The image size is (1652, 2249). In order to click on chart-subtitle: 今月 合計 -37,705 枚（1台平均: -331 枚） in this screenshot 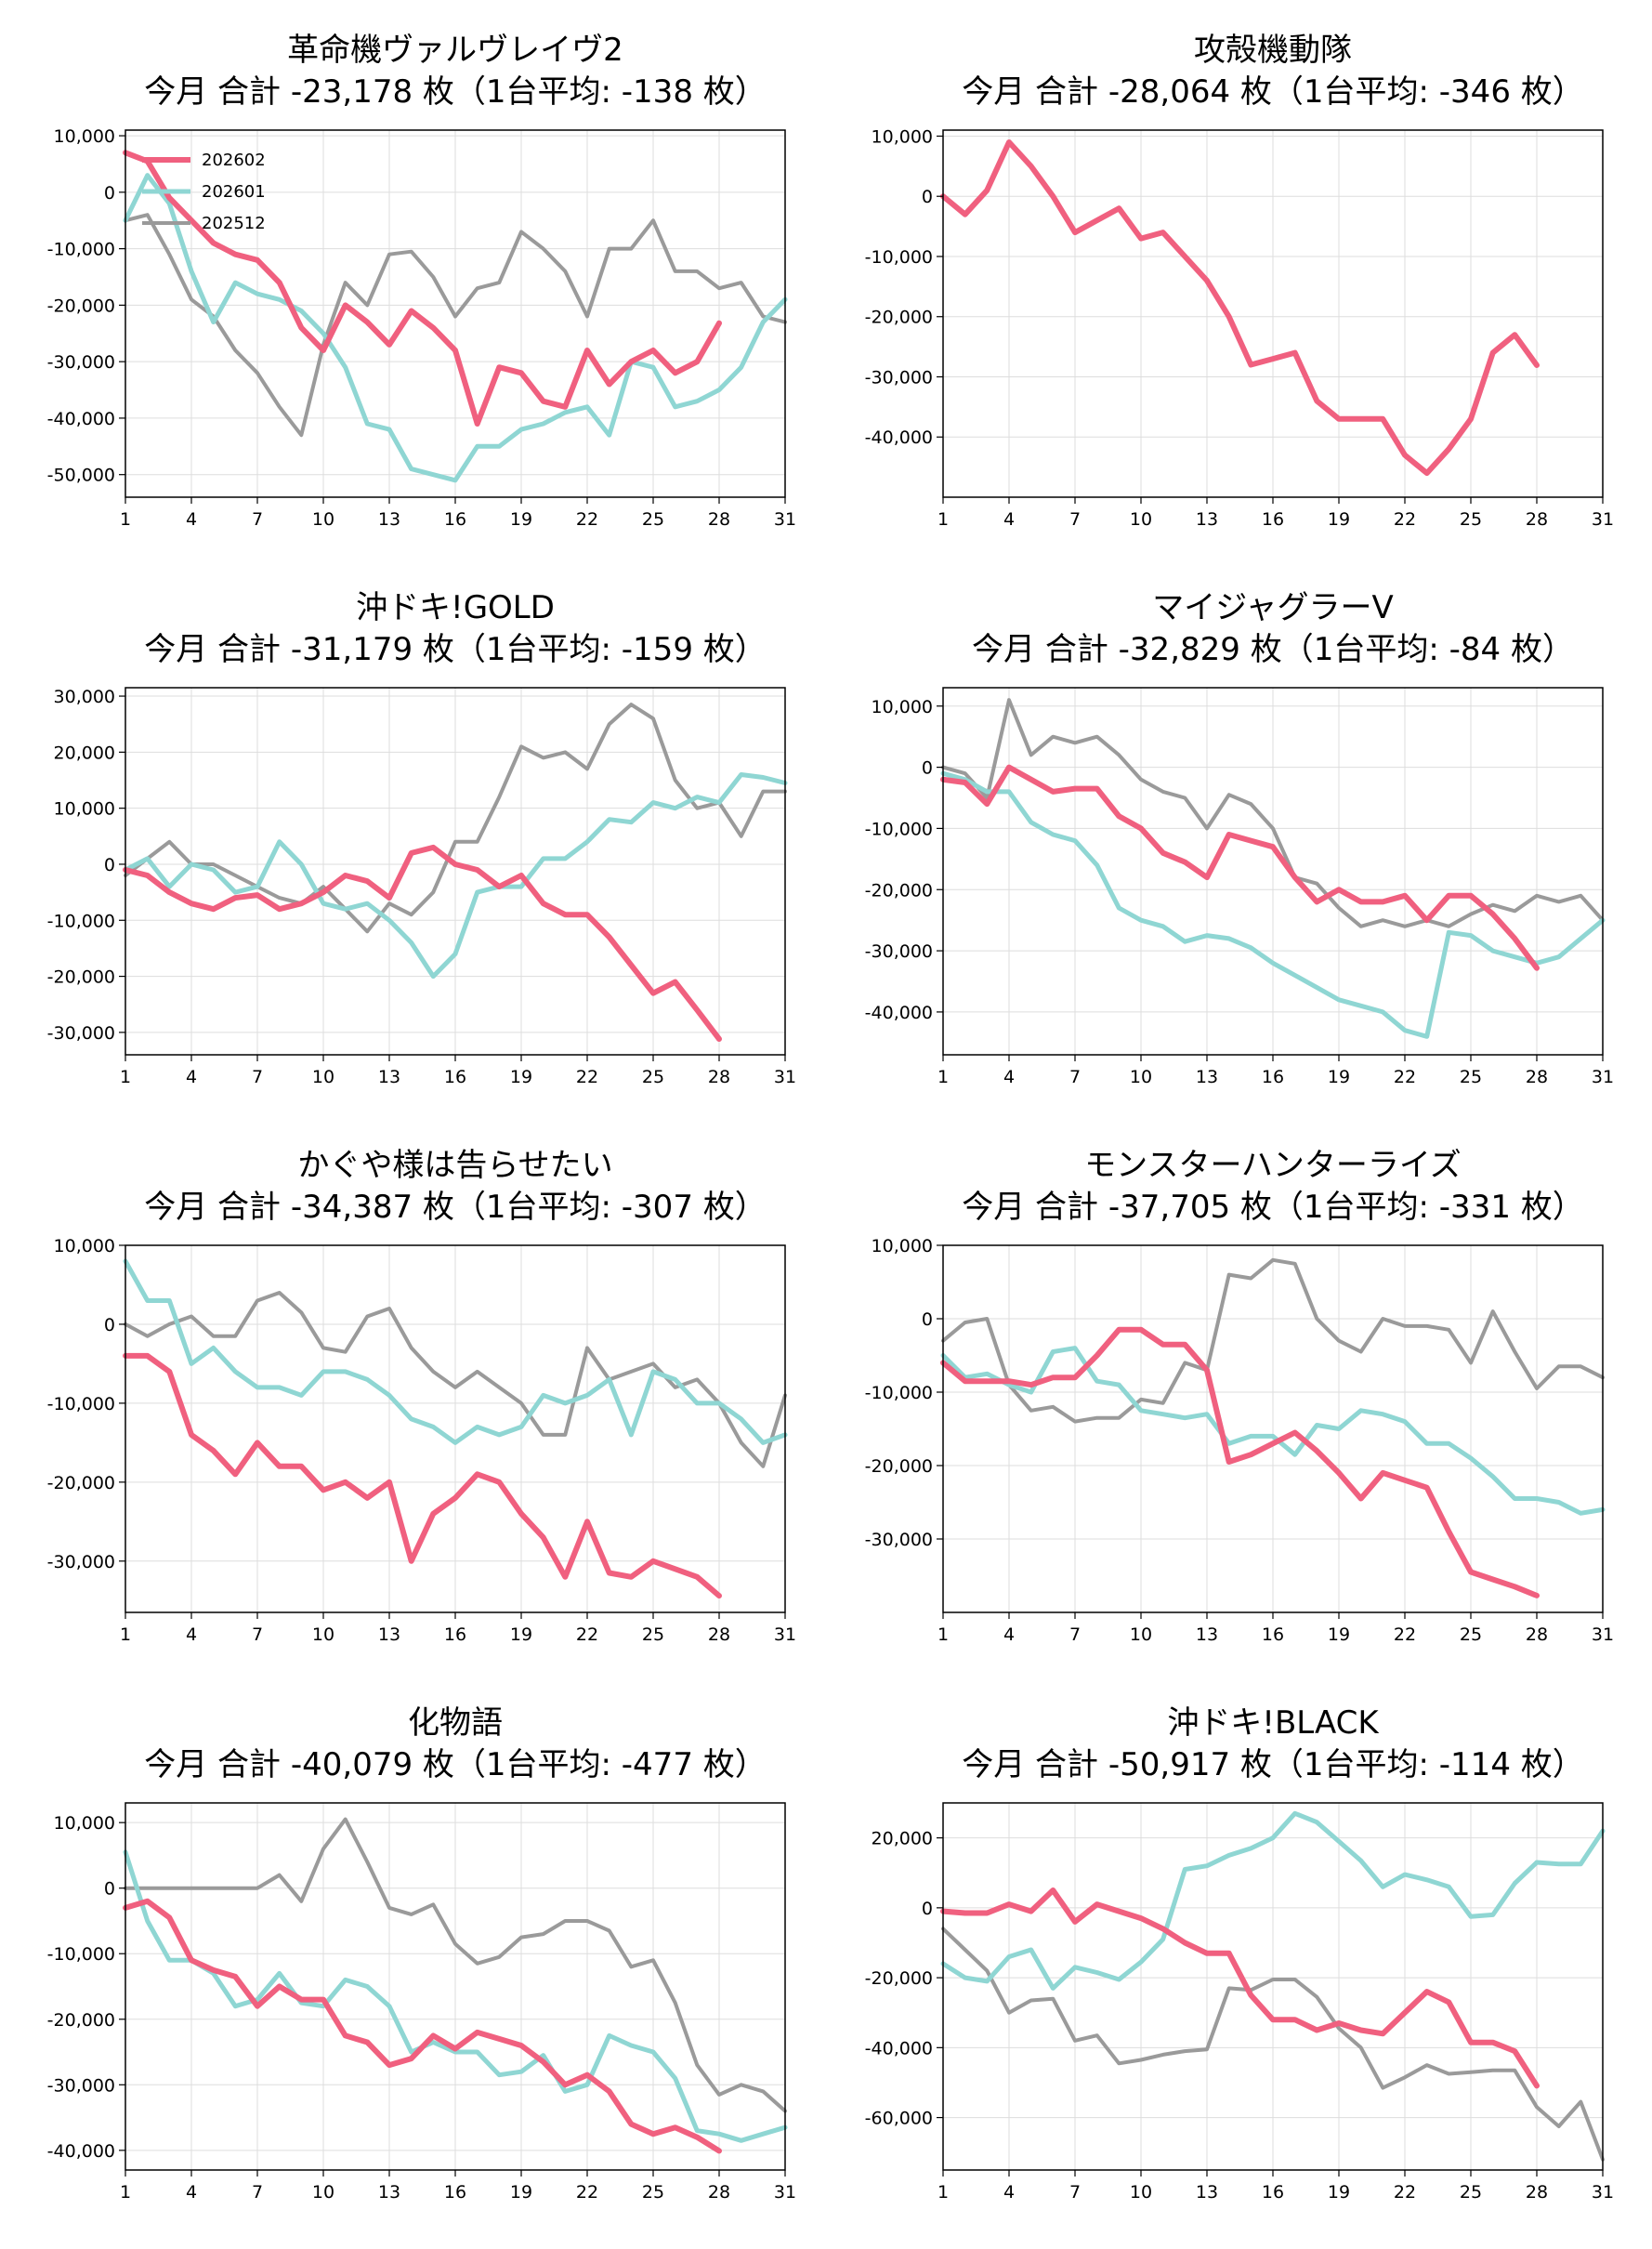, I will do `click(1273, 1208)`.